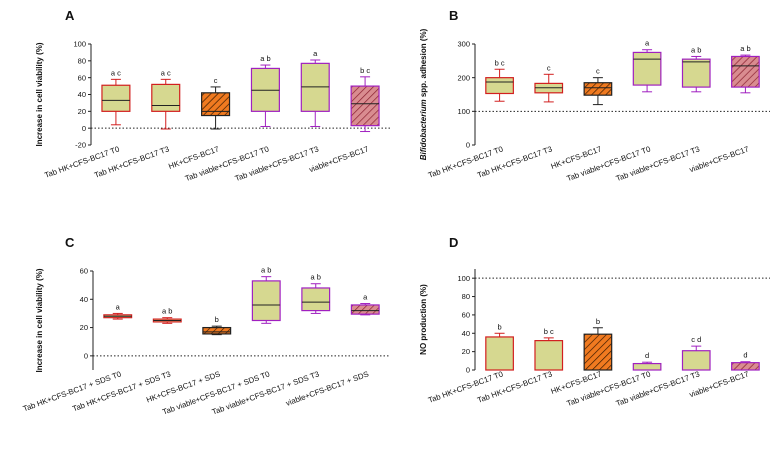 Image resolution: width=775 pixels, height=453 pixels. Describe the element at coordinates (463, 44) in the screenshot. I see `y-tick-label: 300` at that location.